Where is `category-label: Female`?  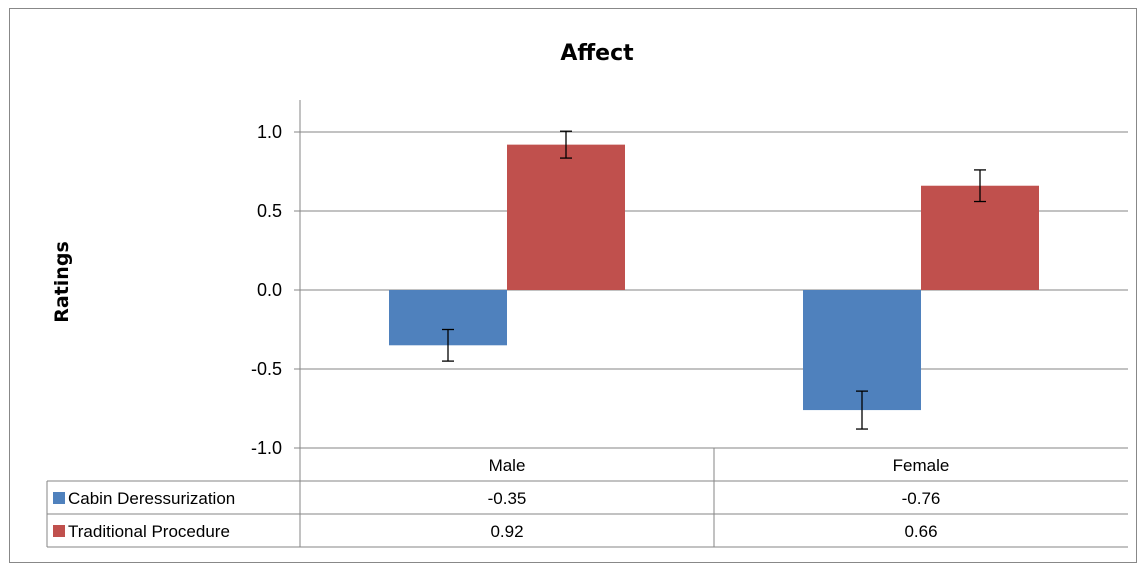
category-label: Female is located at coordinates (921, 465).